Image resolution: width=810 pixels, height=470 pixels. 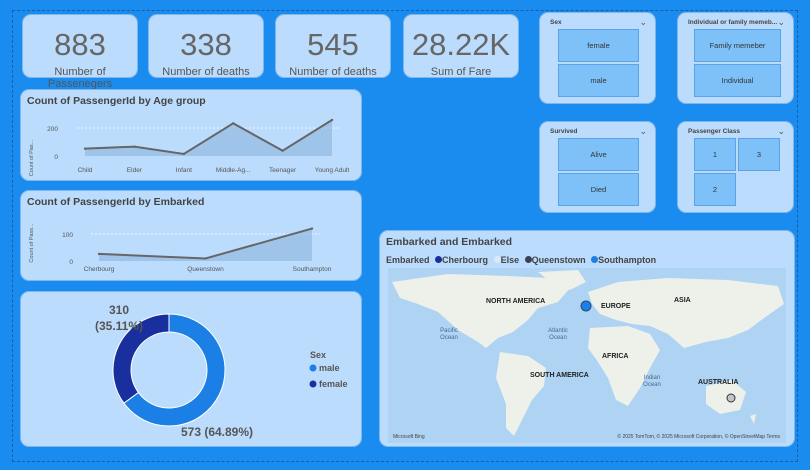 I want to click on slicer-option-class-1: 1, so click(x=715, y=154).